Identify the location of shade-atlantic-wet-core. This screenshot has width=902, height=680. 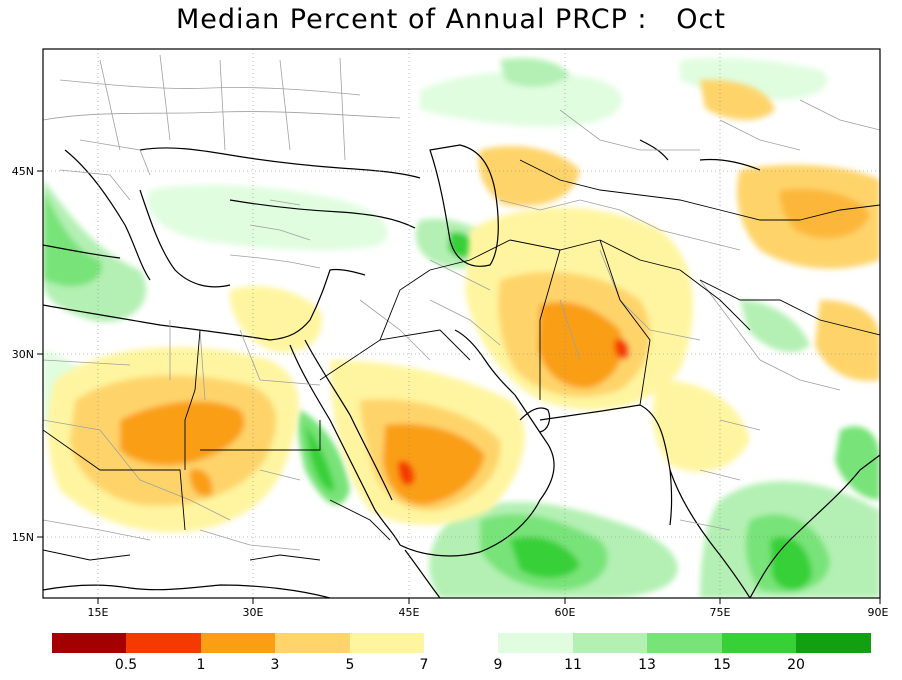
(72, 238).